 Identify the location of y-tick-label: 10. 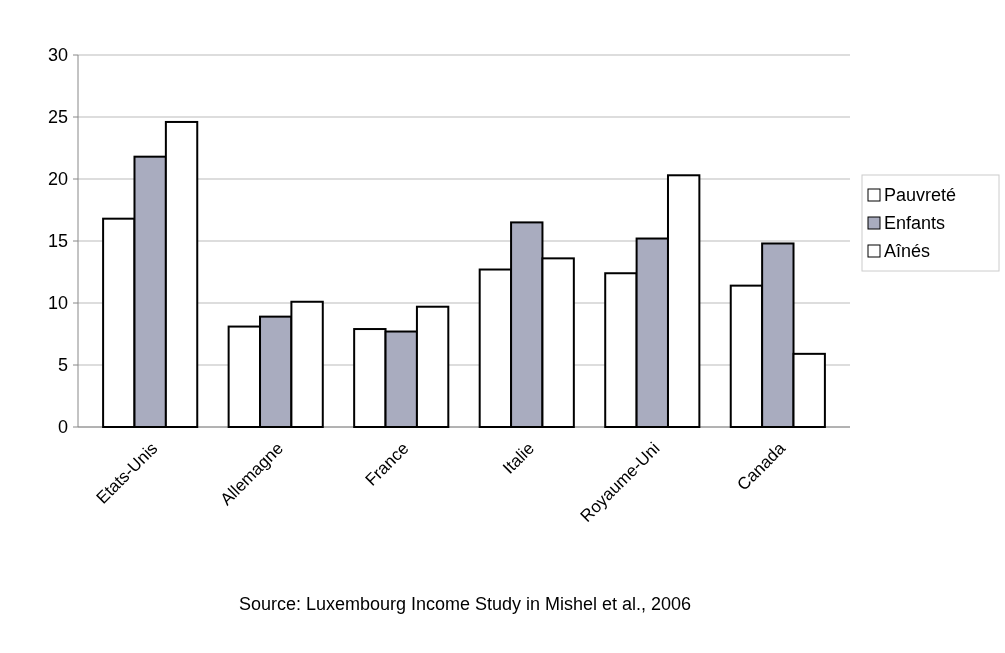
(57, 303).